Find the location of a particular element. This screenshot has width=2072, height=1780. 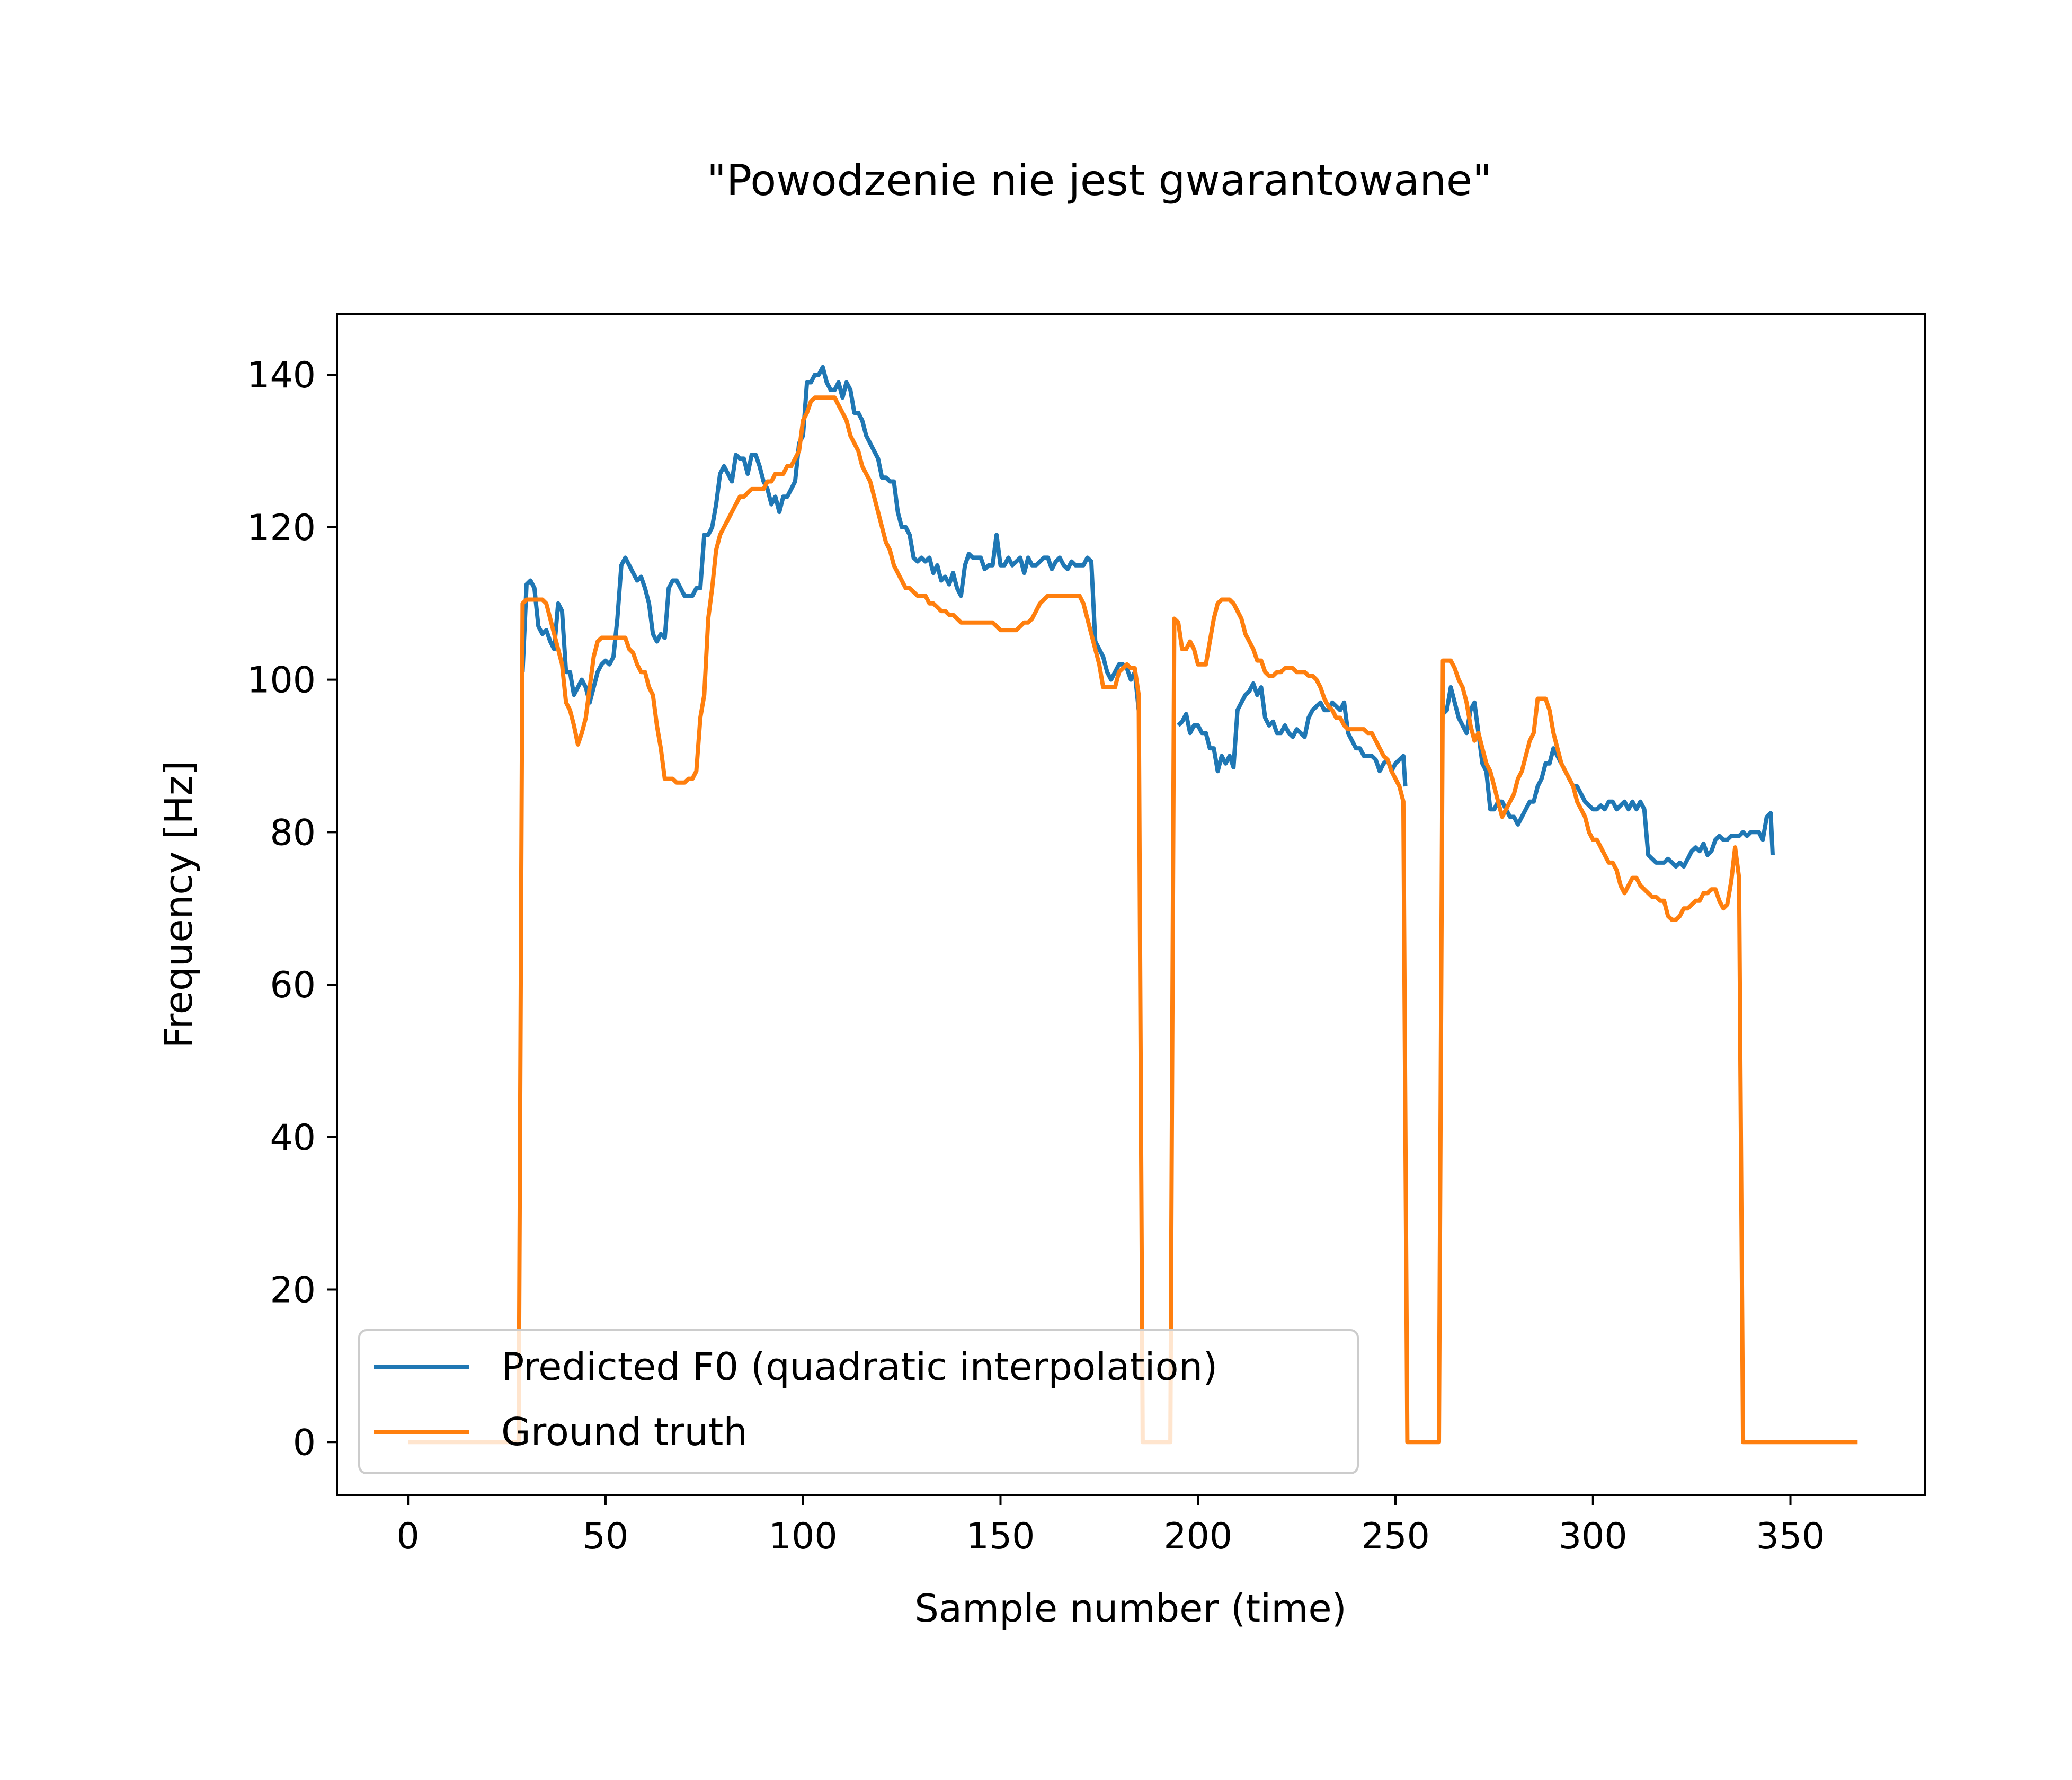

y-tick-label-80: 80 is located at coordinates (293, 833).